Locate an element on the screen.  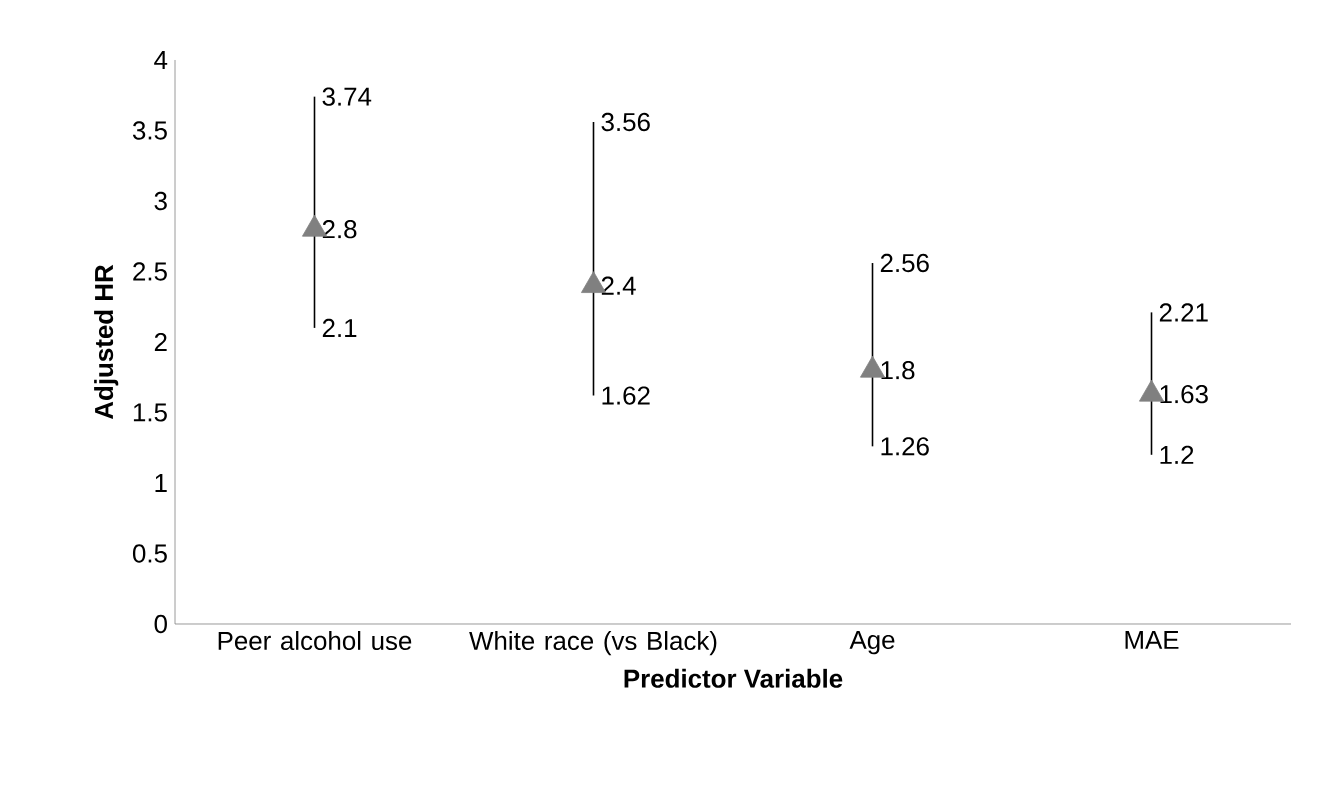
x-tick-label: Peer alcohol use is located at coordinates (315, 641).